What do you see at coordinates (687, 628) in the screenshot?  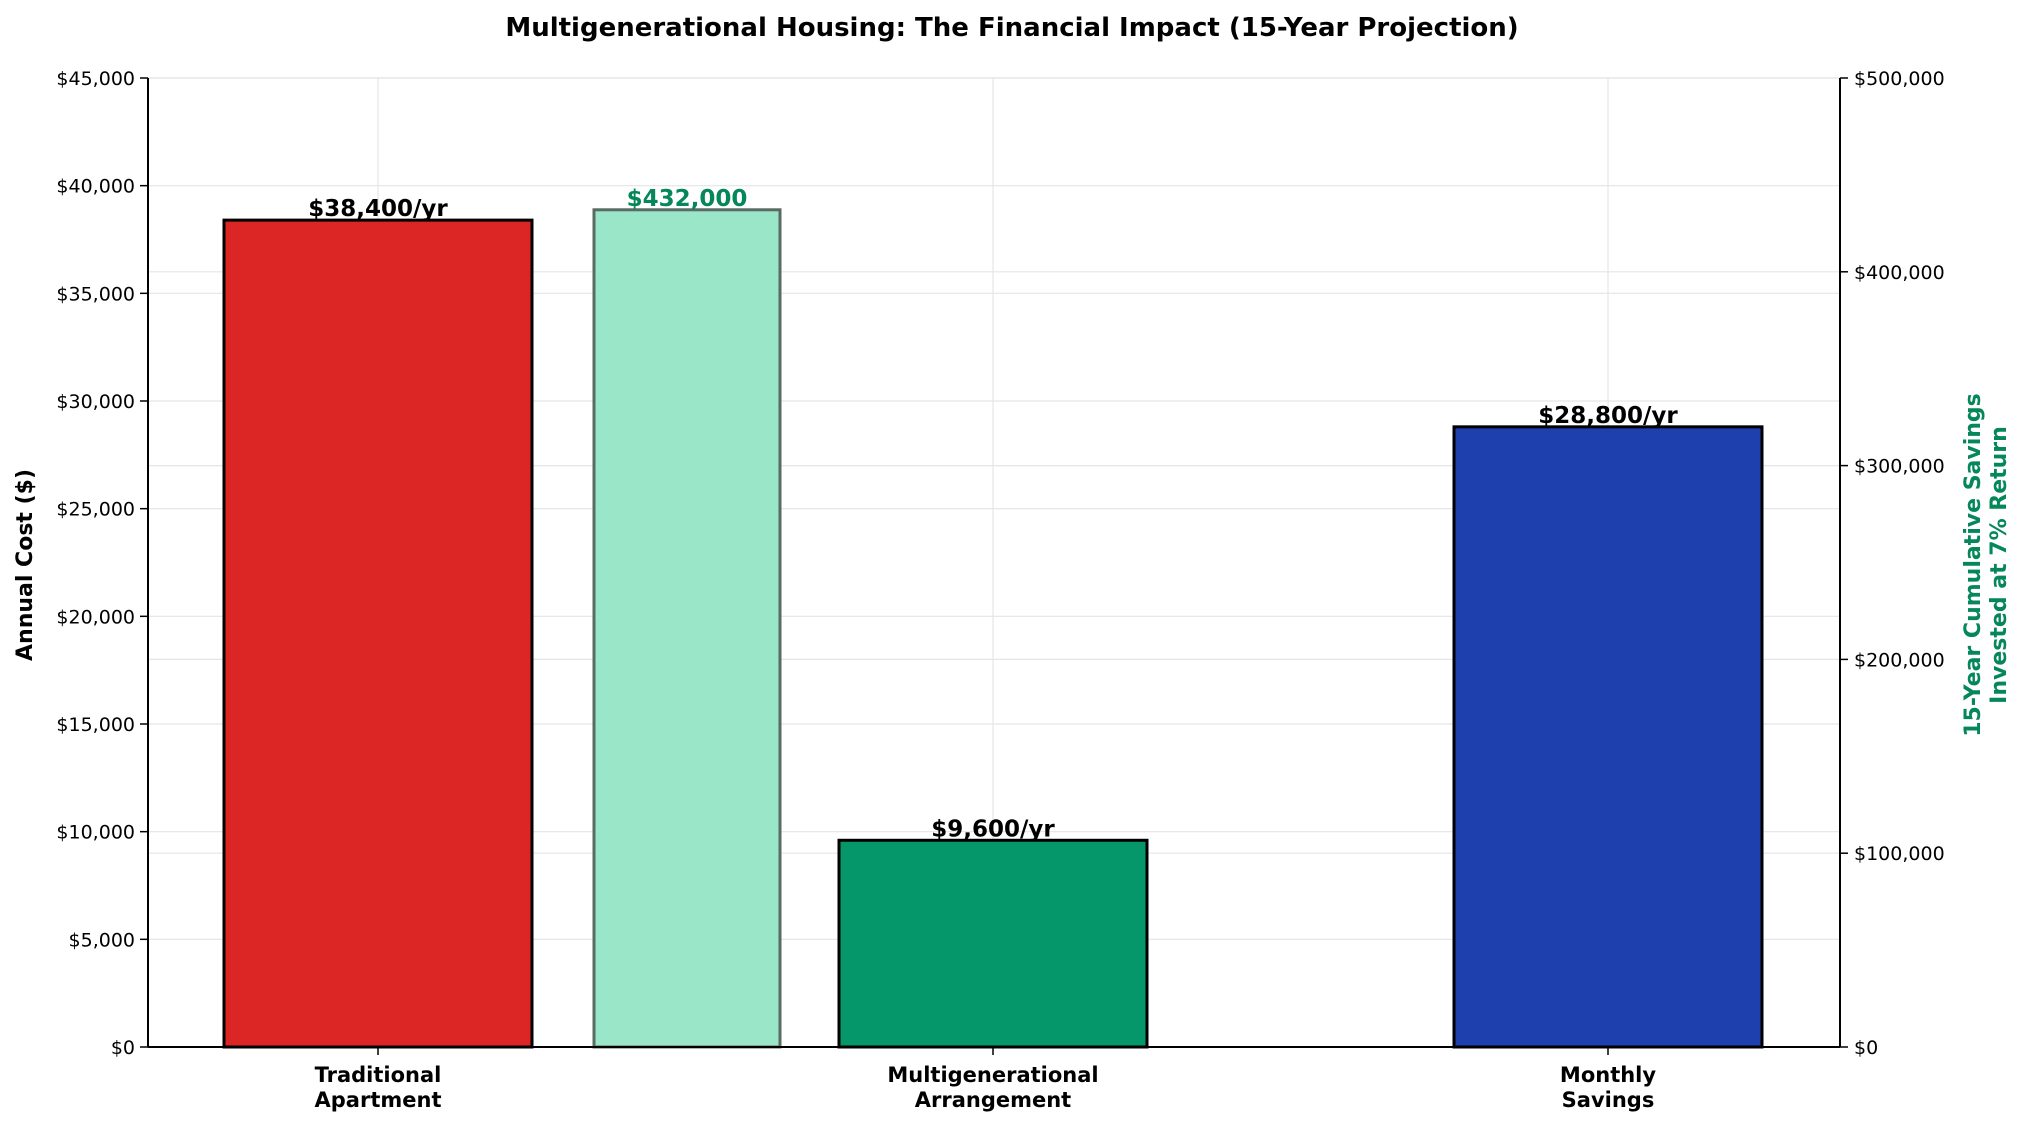 I see `bar-cumulative` at bounding box center [687, 628].